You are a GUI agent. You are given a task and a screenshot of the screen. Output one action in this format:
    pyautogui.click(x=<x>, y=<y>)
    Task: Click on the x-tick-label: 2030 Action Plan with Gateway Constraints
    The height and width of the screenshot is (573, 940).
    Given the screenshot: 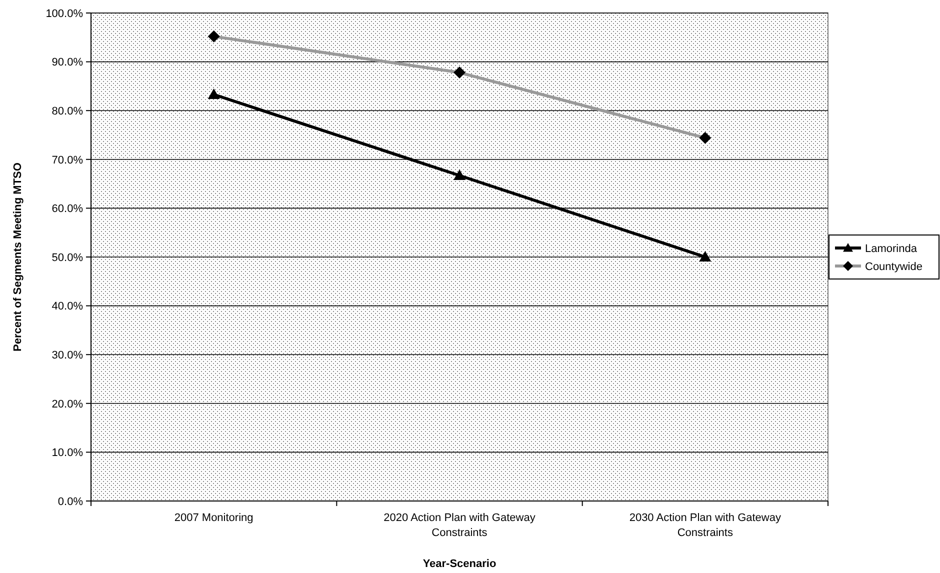 What is the action you would take?
    pyautogui.click(x=705, y=525)
    